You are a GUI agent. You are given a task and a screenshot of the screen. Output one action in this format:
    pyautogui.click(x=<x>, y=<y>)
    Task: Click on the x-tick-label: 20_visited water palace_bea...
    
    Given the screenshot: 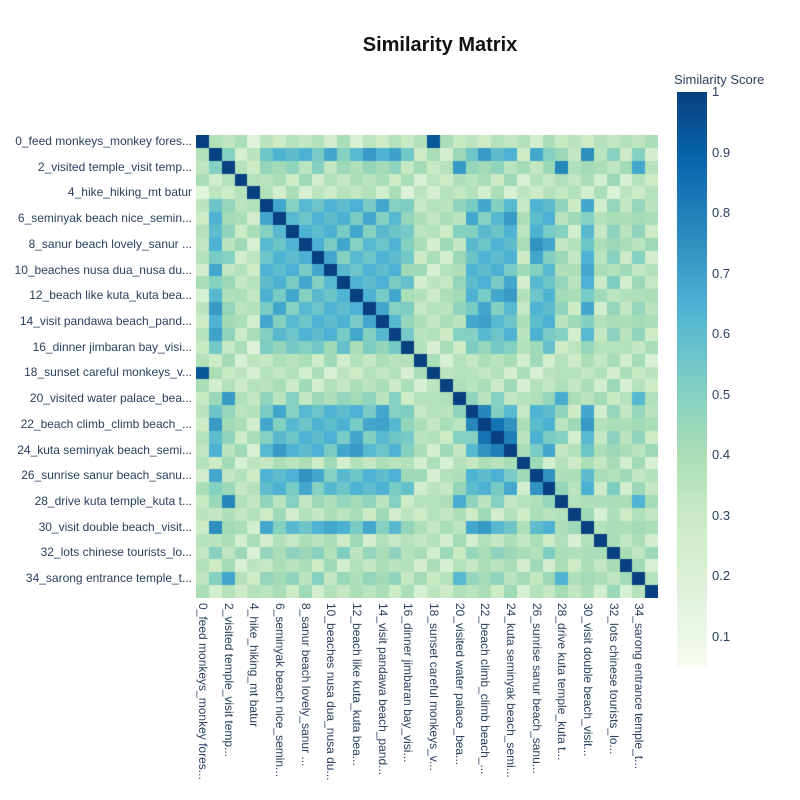 What is the action you would take?
    pyautogui.click(x=459, y=684)
    